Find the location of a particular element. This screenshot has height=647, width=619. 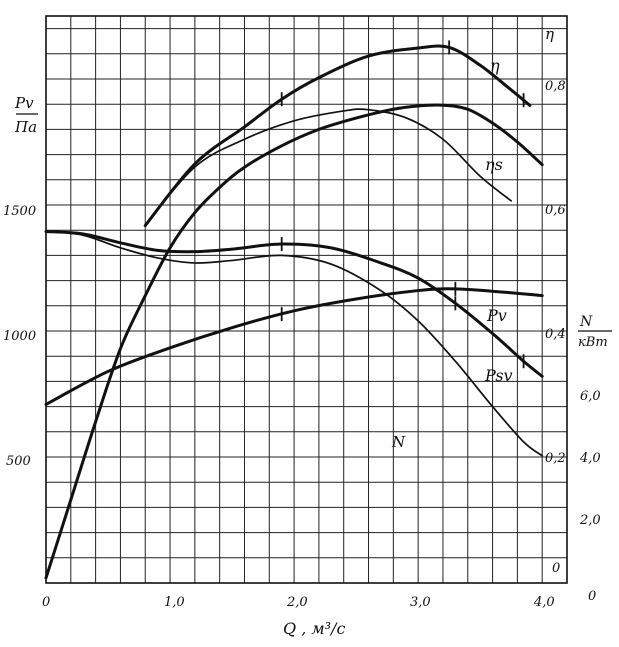

series-4-curve is located at coordinates (294, 346).